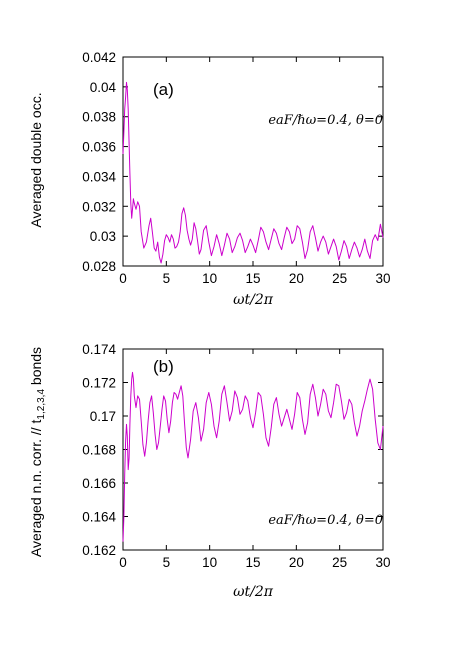  I want to click on x-tick-label-a: 25, so click(339, 278).